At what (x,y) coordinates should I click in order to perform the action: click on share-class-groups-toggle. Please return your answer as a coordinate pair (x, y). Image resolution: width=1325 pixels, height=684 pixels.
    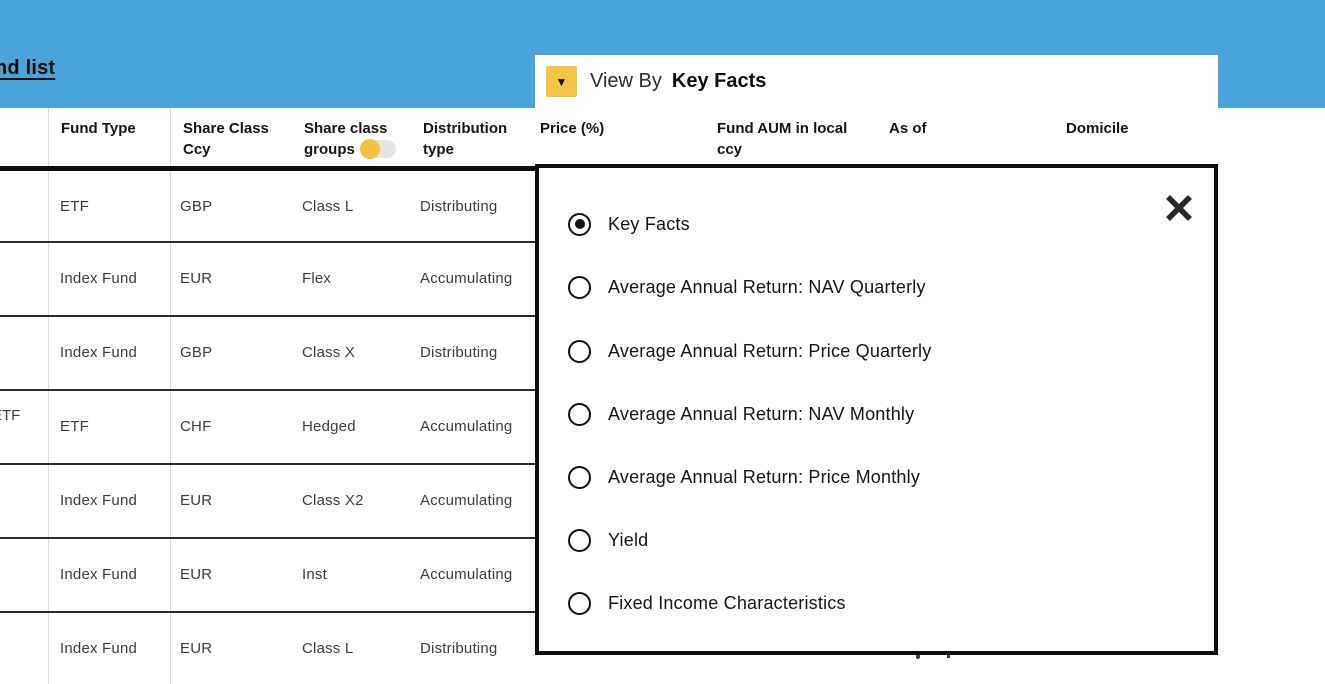
    Looking at the image, I should click on (377, 149).